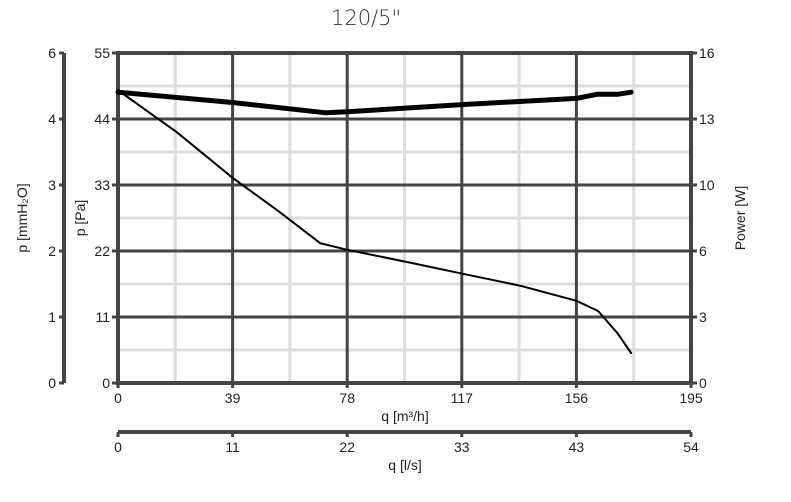 Image resolution: width=791 pixels, height=502 pixels. Describe the element at coordinates (691, 447) in the screenshot. I see `ls-tick-label: 54` at that location.